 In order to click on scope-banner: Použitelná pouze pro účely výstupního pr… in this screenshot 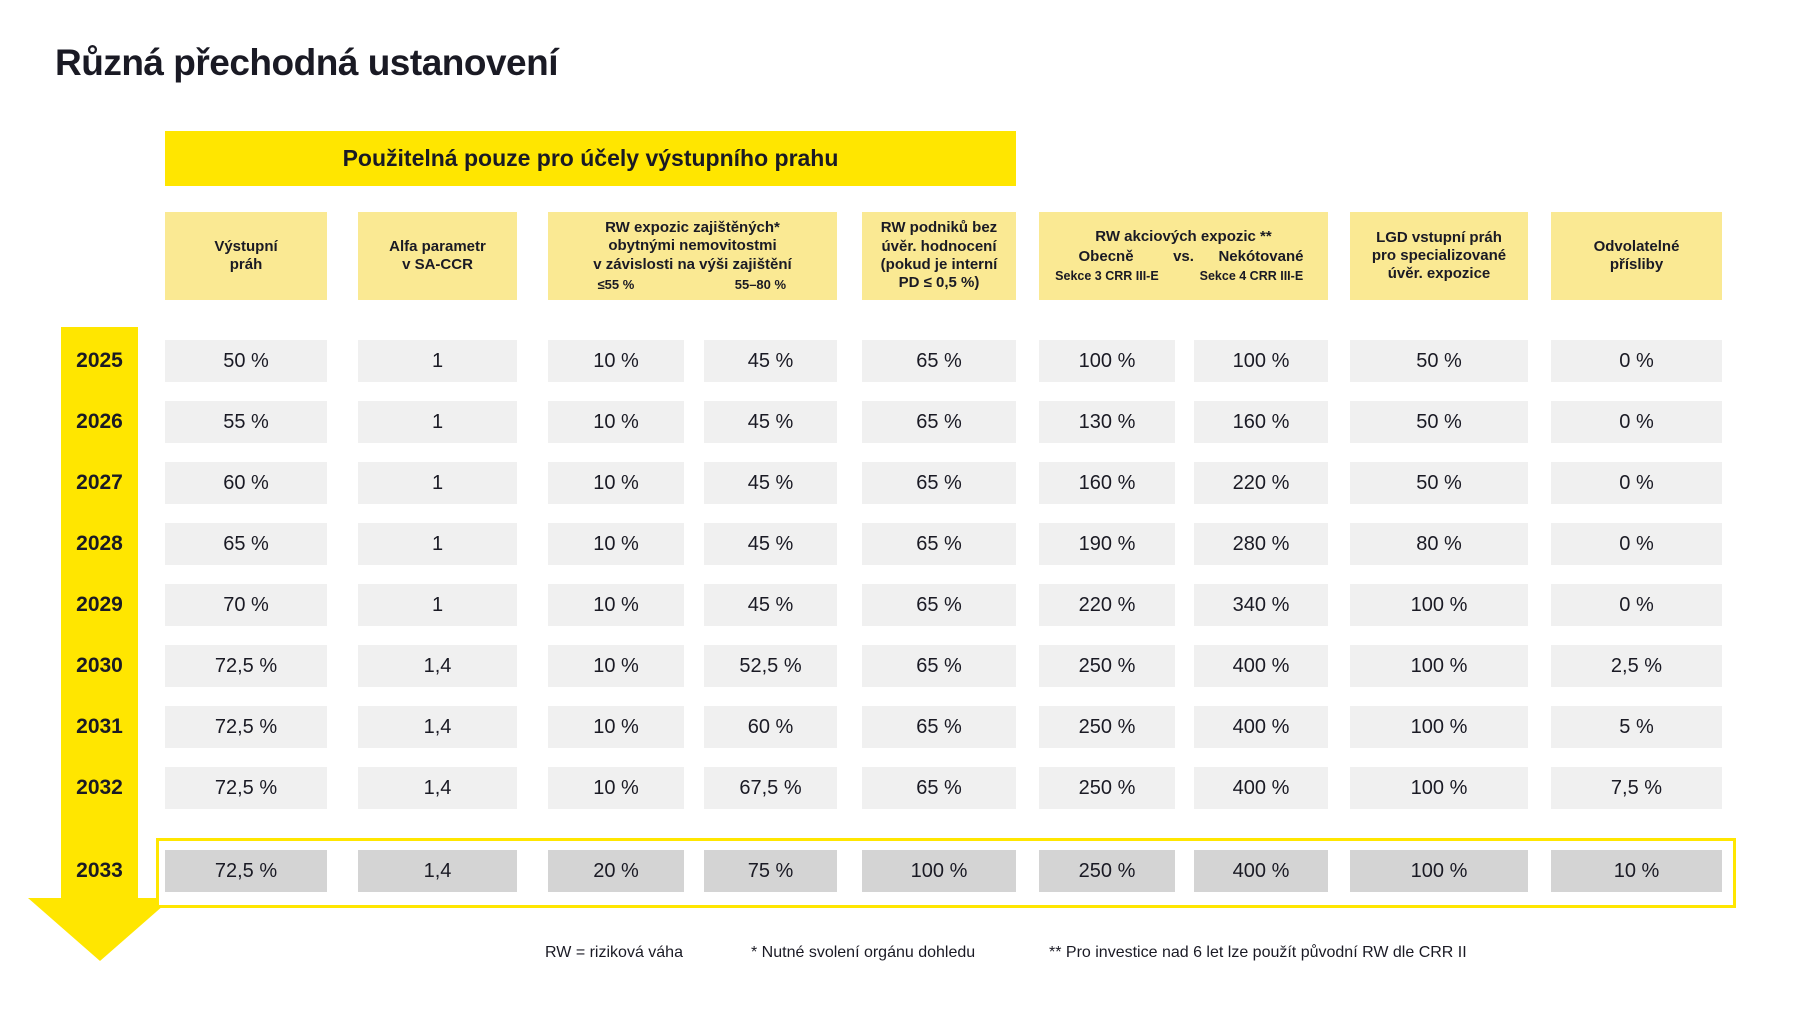, I will do `click(590, 158)`.